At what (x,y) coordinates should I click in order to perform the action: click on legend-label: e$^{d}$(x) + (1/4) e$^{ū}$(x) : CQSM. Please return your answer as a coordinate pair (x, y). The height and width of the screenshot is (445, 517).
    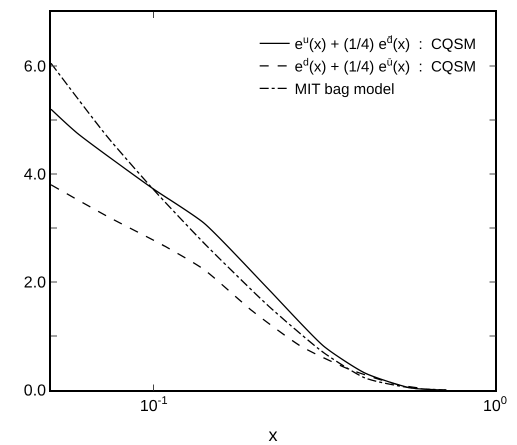
    Looking at the image, I should click on (385, 66).